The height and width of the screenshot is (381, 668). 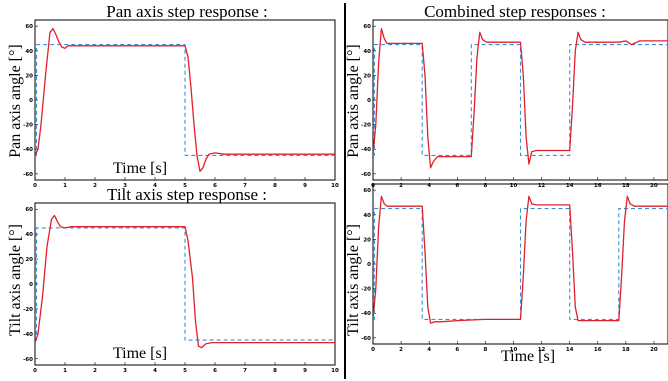 What do you see at coordinates (528, 356) in the screenshot?
I see `x-axis-label-combined: Time [s]` at bounding box center [528, 356].